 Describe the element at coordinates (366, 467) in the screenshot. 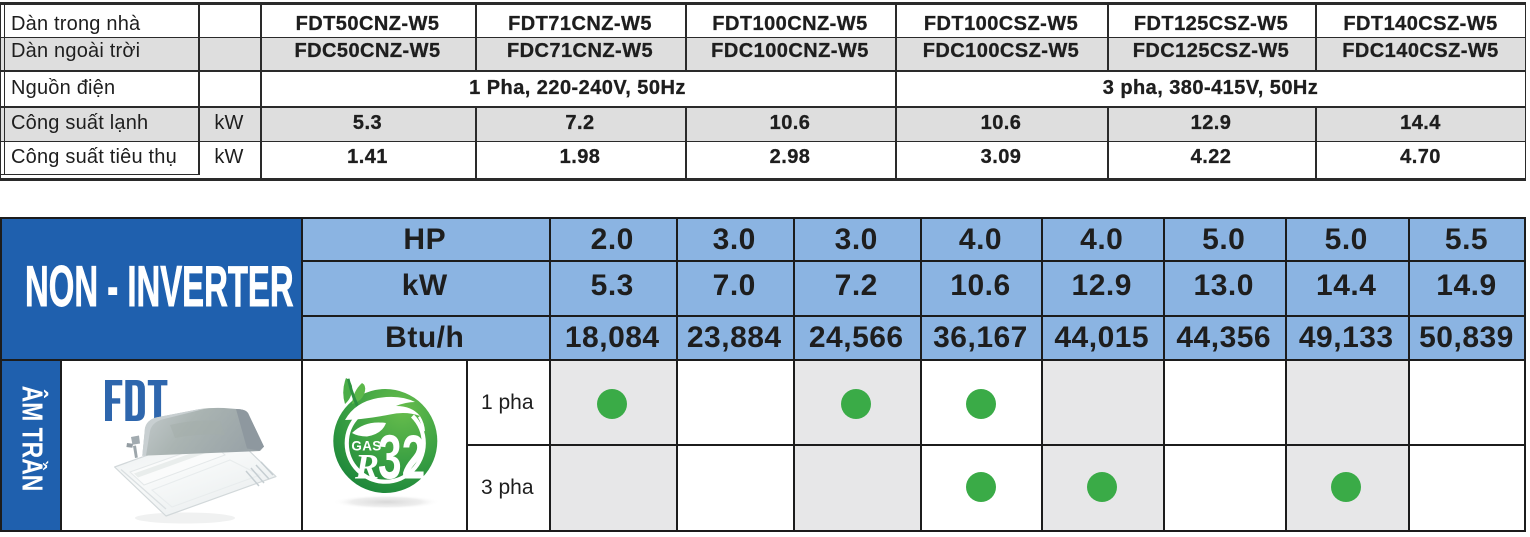

I see `svg-text: R` at that location.